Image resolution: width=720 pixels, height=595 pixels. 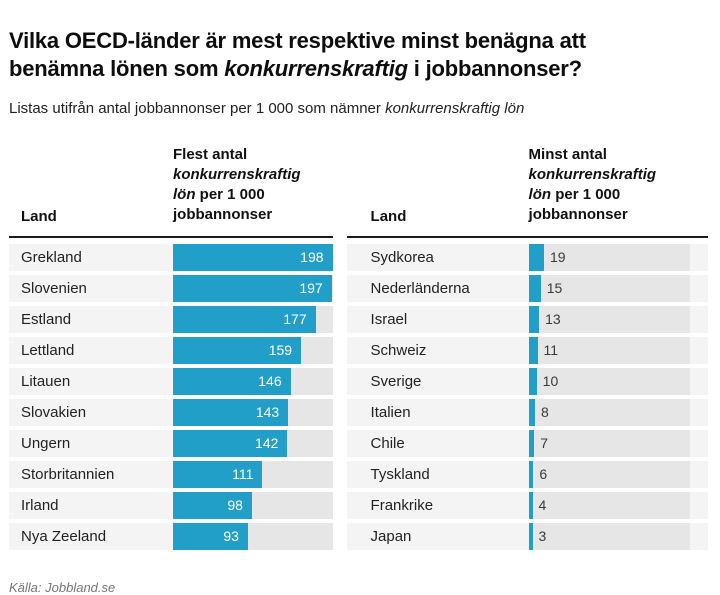 What do you see at coordinates (536, 257) in the screenshot?
I see `value-bar: 19` at bounding box center [536, 257].